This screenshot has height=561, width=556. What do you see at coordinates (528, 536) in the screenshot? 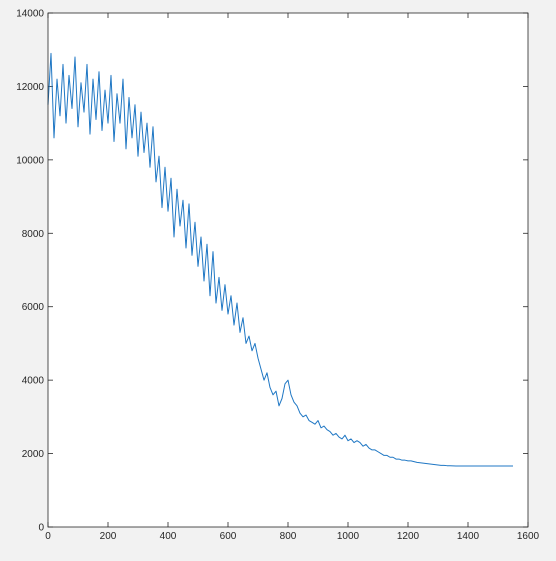
I see `x-tick-label: 1600` at bounding box center [528, 536].